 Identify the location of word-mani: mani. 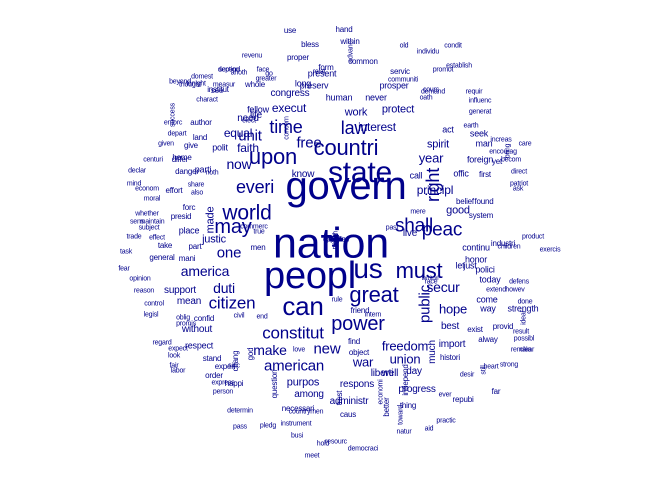
(187, 258).